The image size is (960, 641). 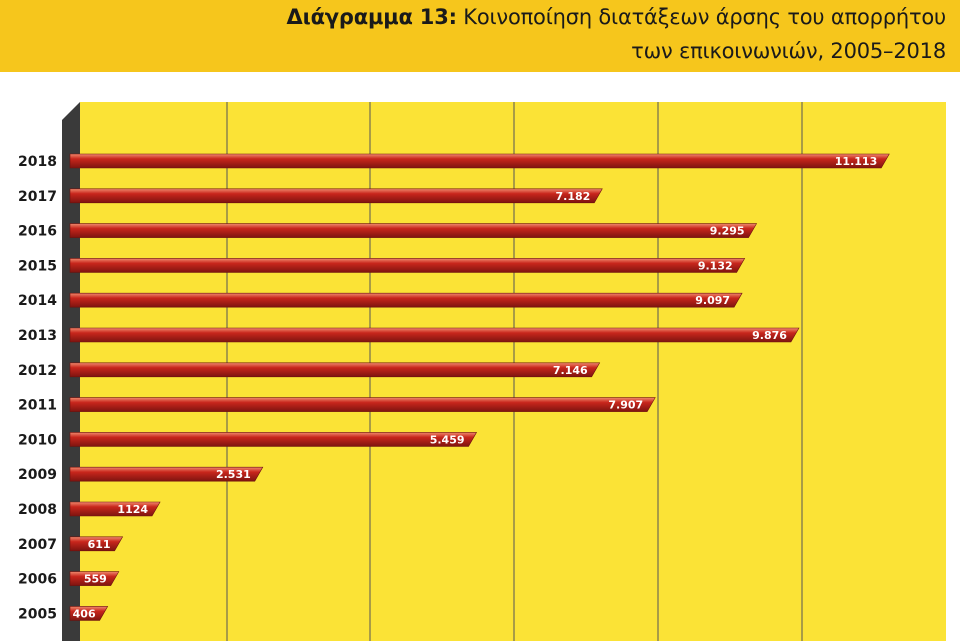 What do you see at coordinates (371, 17) in the screenshot?
I see `chart-title-lead: Διάγραμμα 13:` at bounding box center [371, 17].